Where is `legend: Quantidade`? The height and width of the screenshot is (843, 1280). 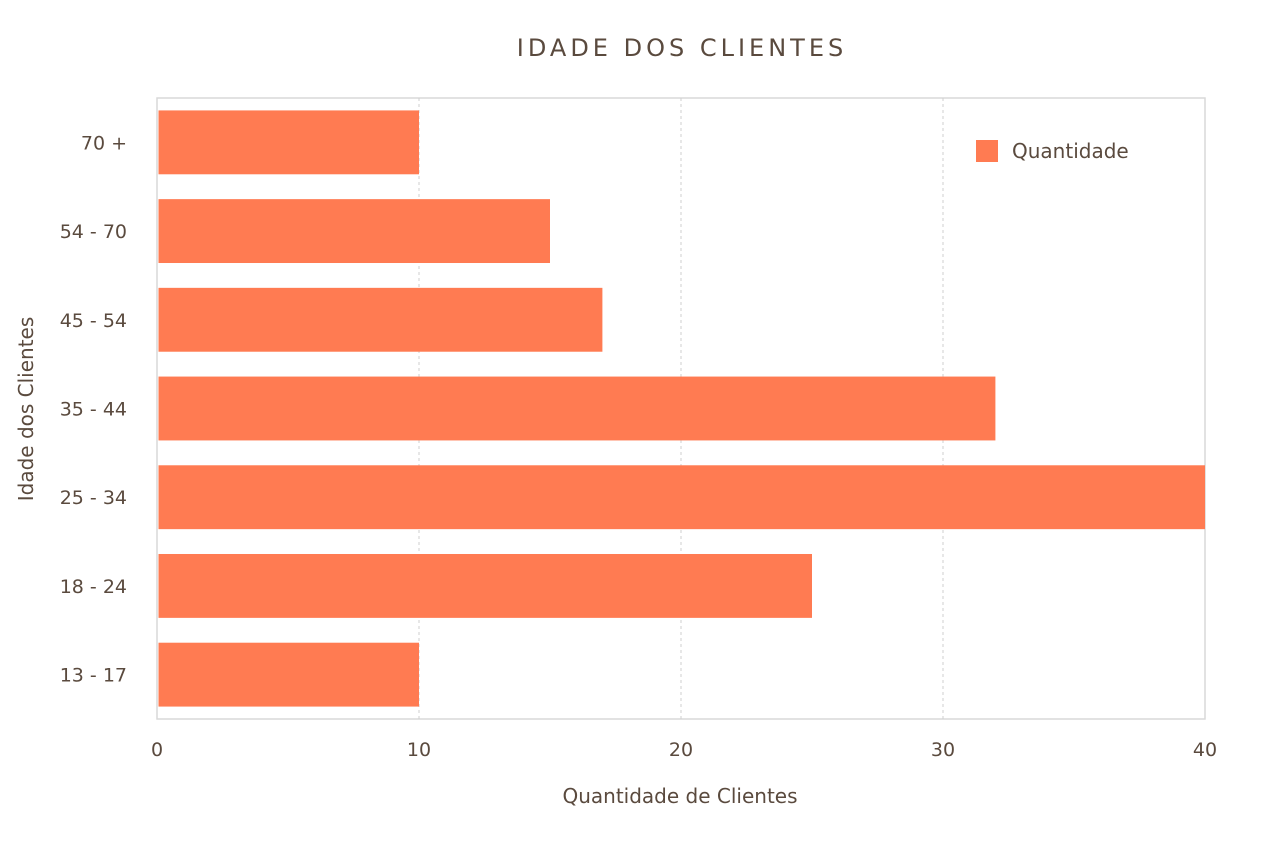
legend: Quantidade is located at coordinates (1052, 151).